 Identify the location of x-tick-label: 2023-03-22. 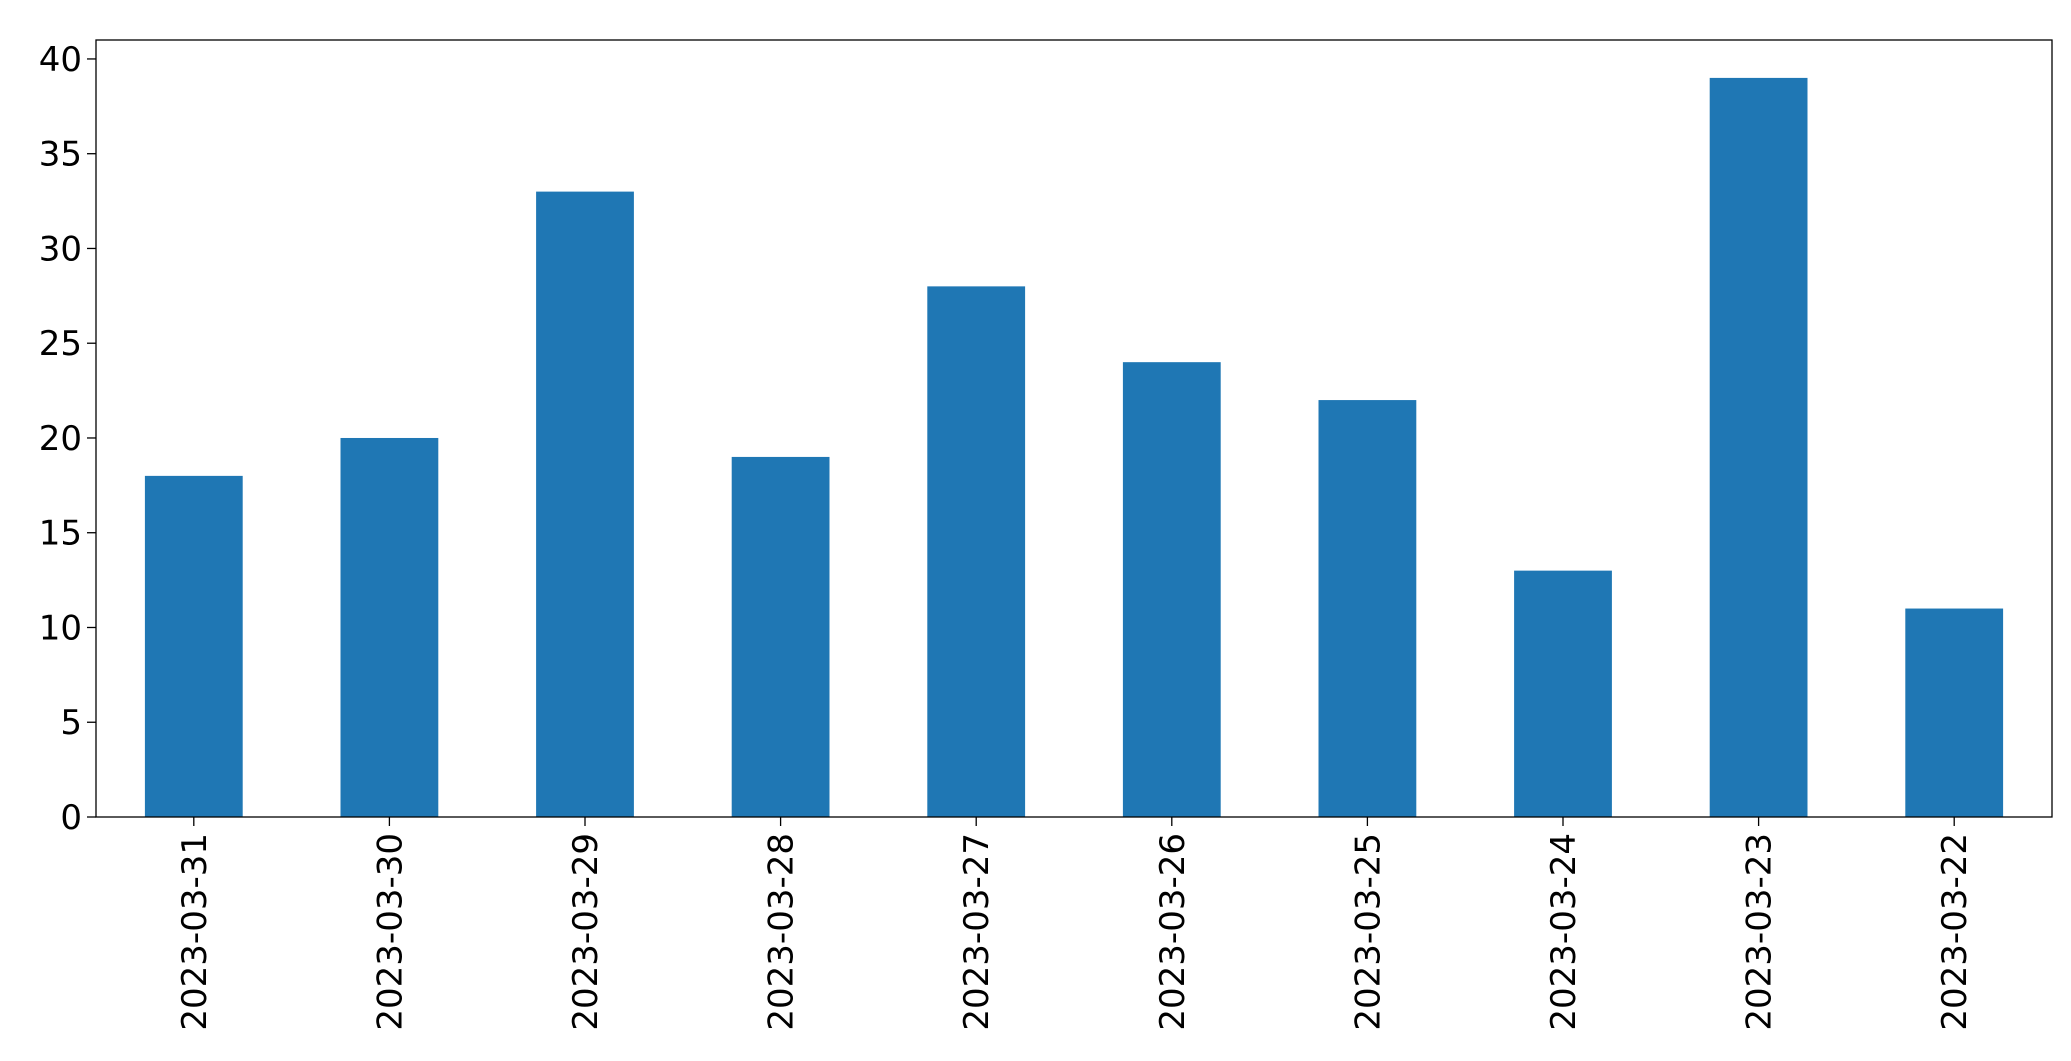
(1955, 932).